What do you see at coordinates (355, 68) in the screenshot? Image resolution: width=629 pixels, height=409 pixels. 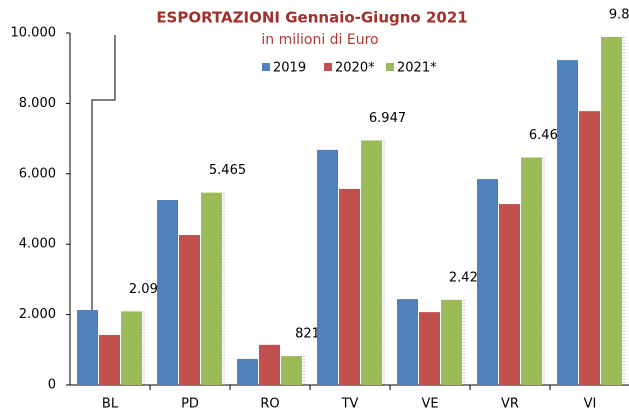 I see `legend-label: 2020*` at bounding box center [355, 68].